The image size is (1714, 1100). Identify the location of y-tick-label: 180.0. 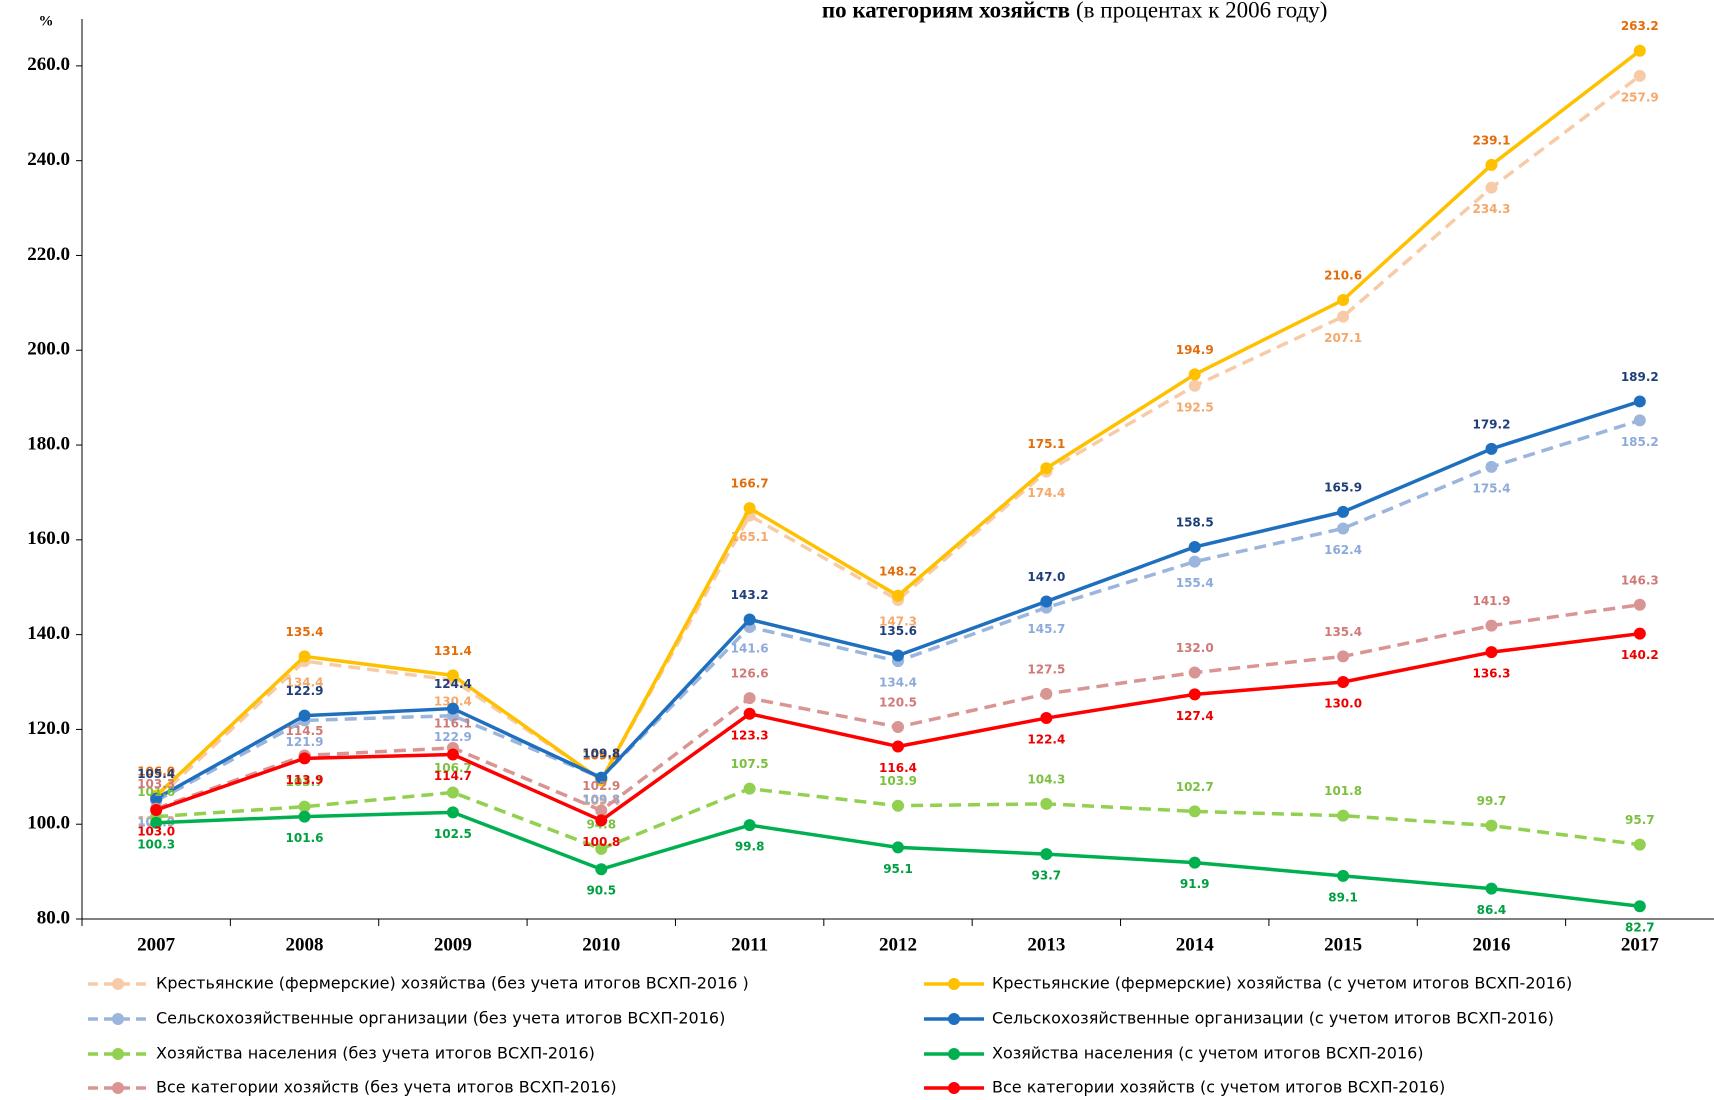
(48, 443).